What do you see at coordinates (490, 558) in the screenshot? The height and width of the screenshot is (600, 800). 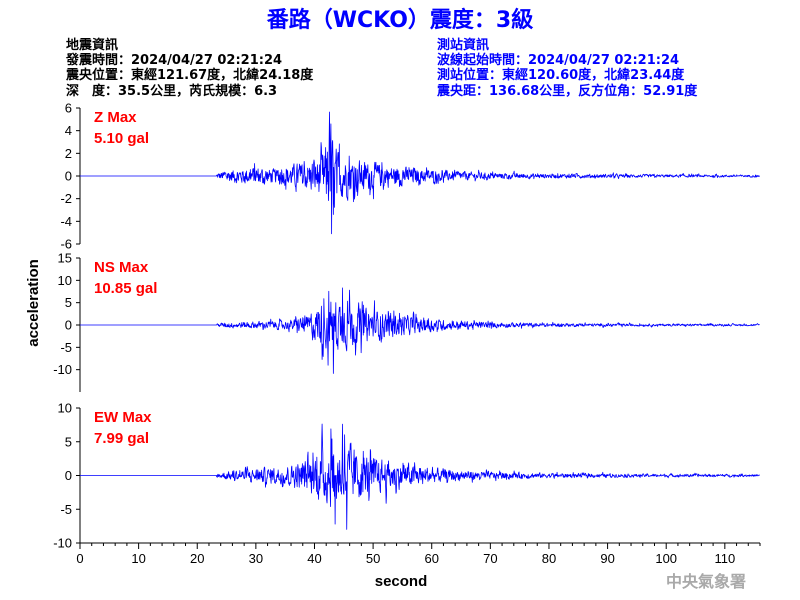 I see `x-tick-label: 70` at bounding box center [490, 558].